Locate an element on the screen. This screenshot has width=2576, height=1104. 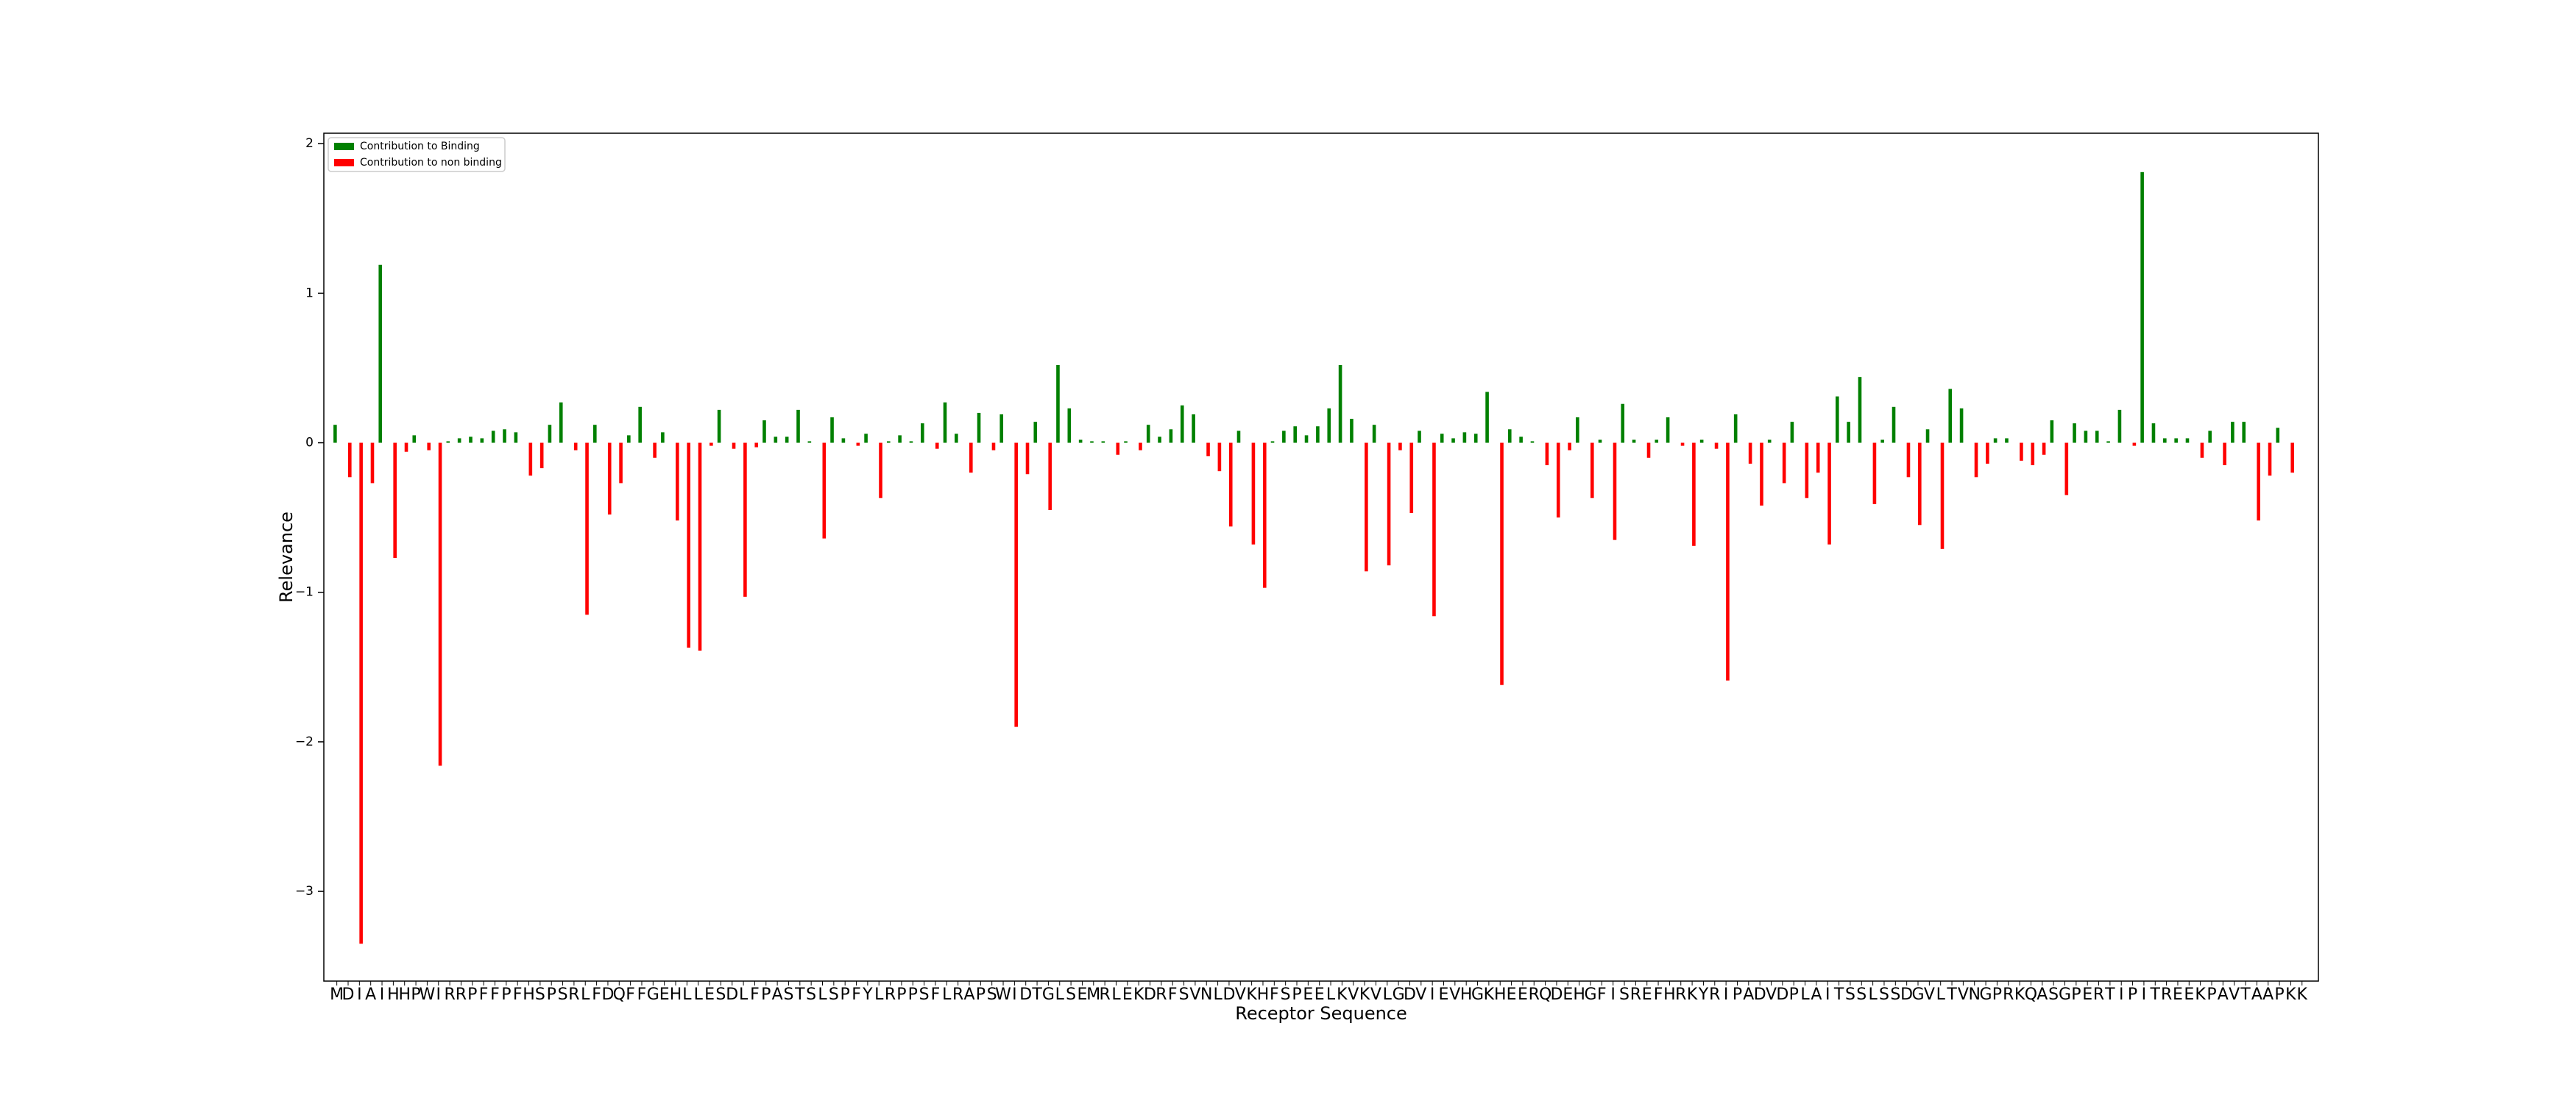
x-tick-label: V is located at coordinates (1964, 995).